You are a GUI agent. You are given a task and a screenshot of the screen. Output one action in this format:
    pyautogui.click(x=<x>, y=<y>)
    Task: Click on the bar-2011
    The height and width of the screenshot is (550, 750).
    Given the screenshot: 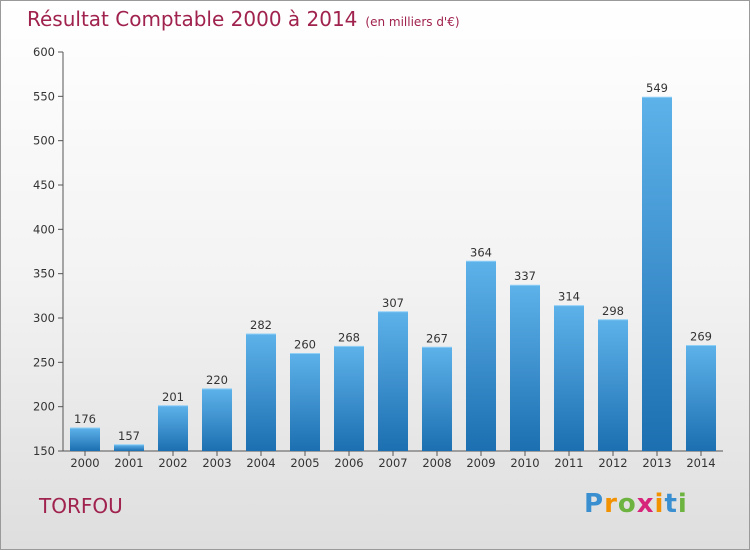 What is the action you would take?
    pyautogui.click(x=569, y=378)
    